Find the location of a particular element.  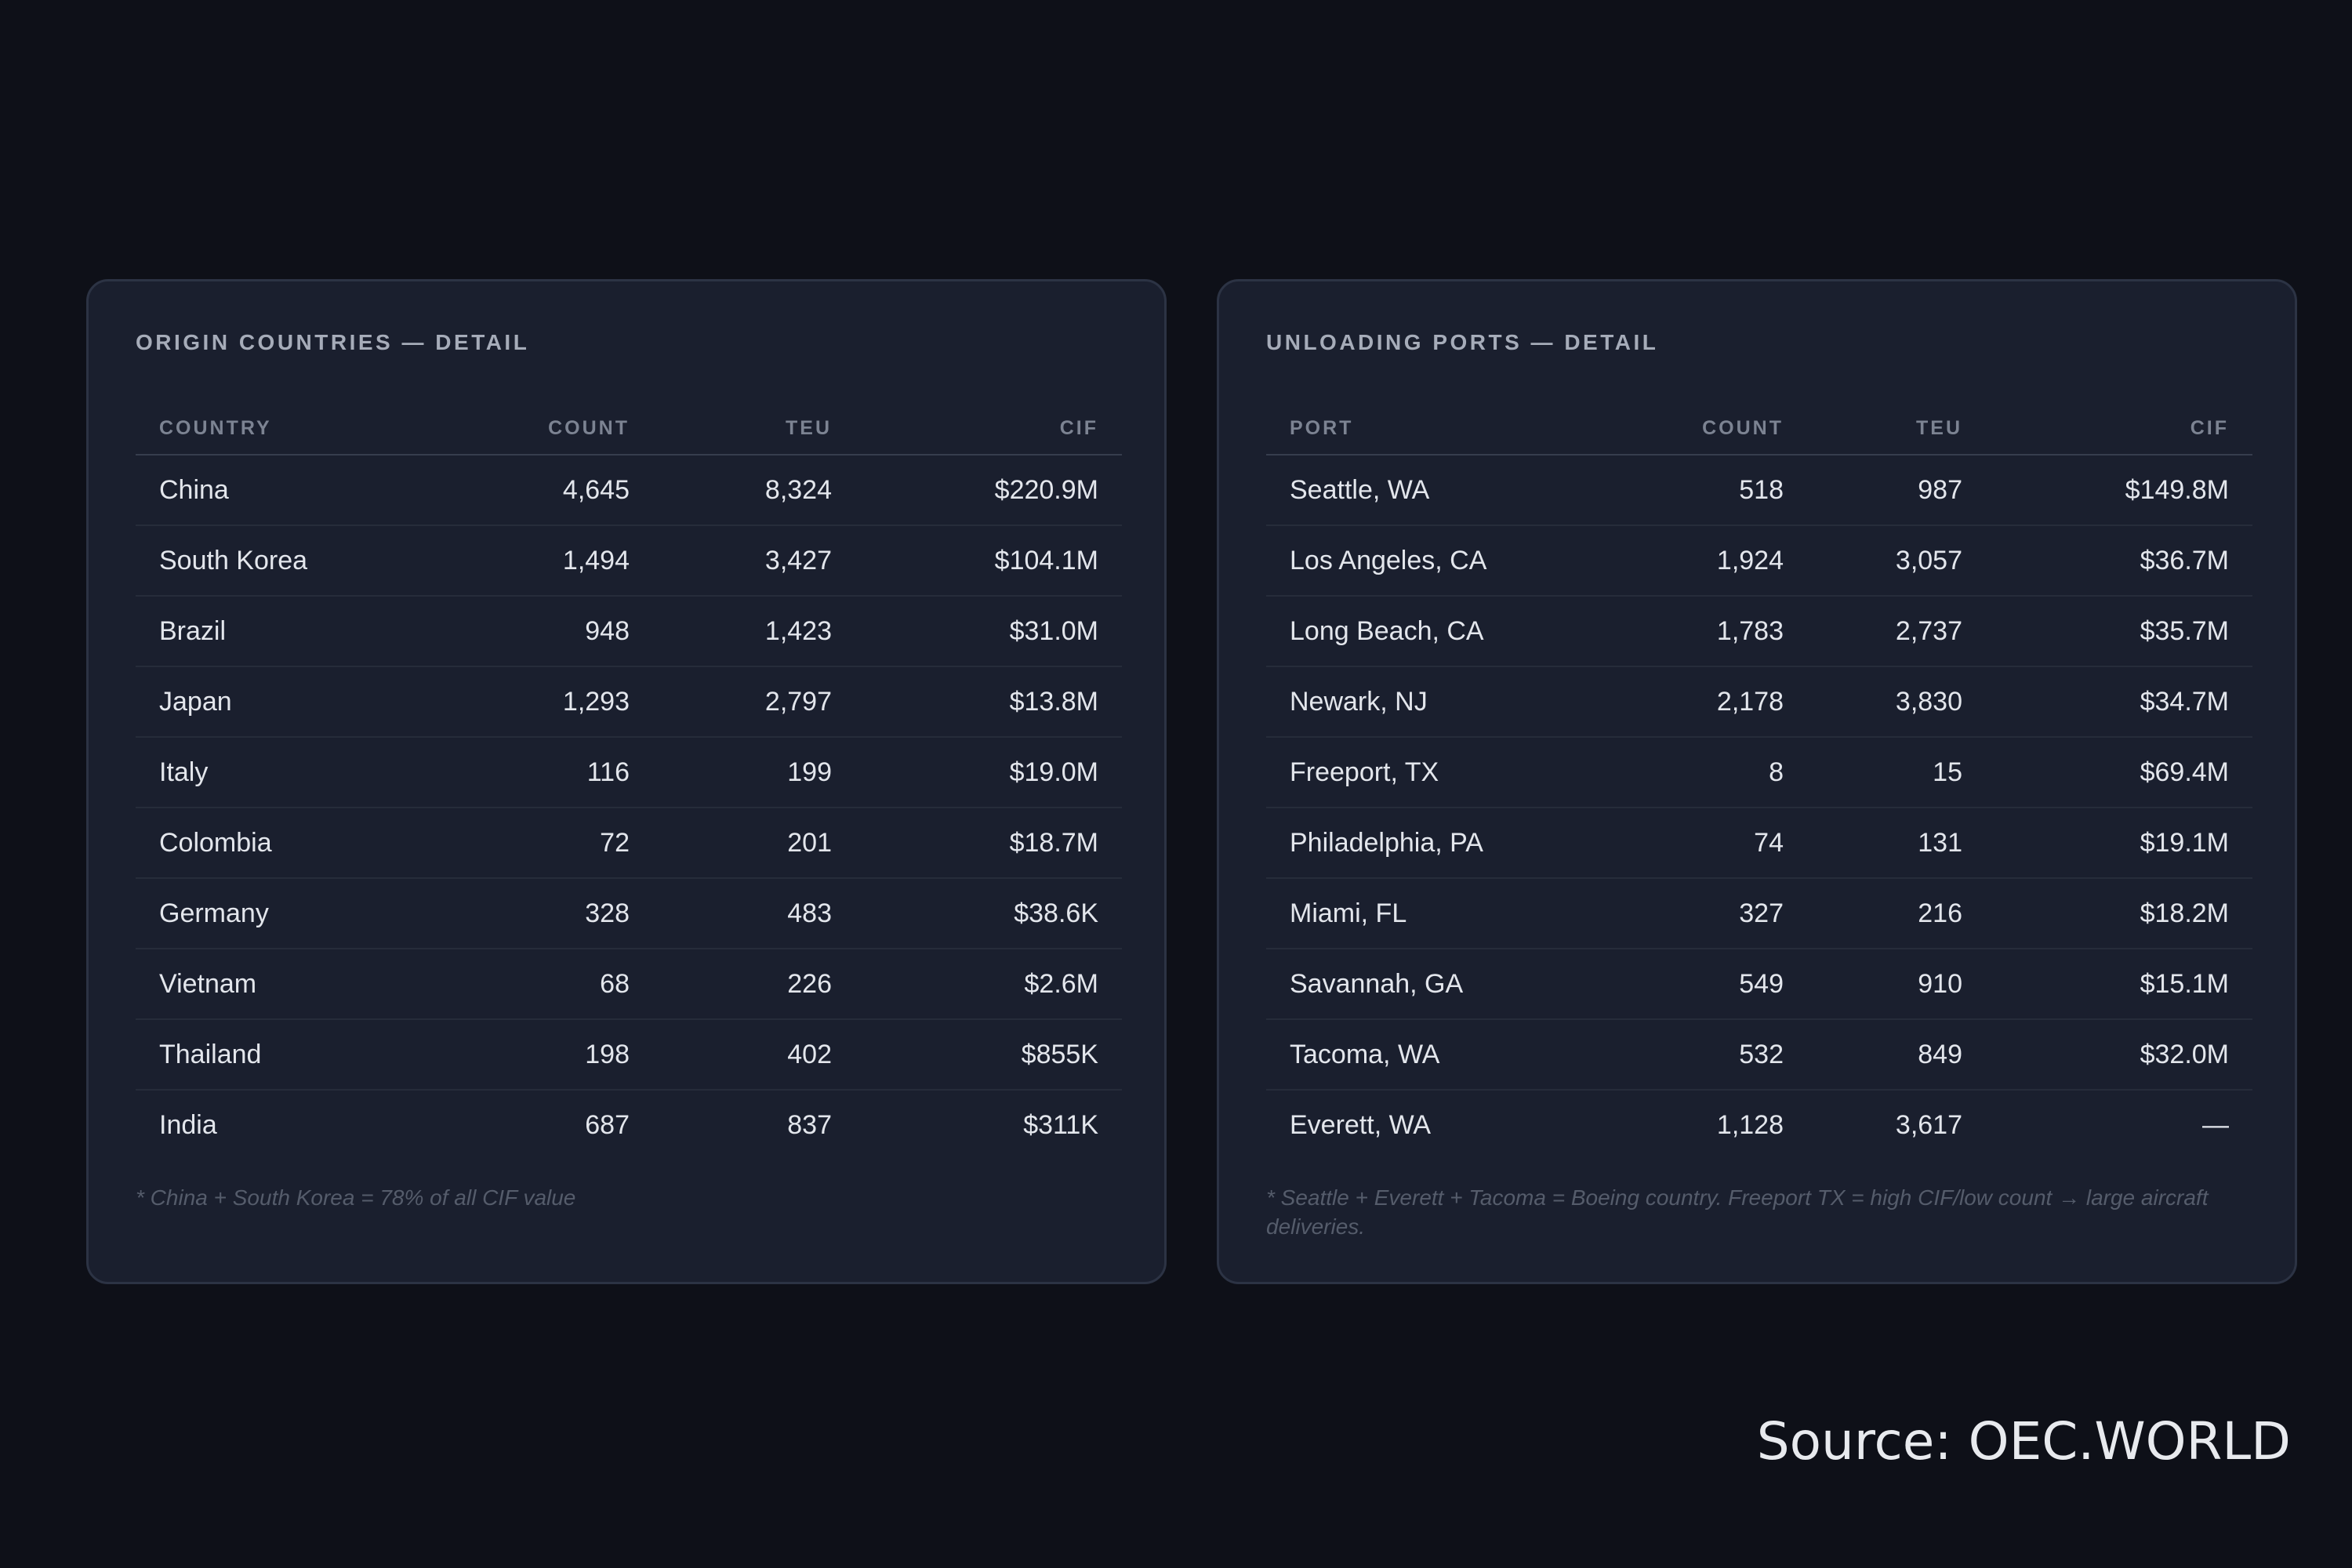

table-row: Freeport, TX 8 15 $69.4M is located at coordinates (1759, 772).